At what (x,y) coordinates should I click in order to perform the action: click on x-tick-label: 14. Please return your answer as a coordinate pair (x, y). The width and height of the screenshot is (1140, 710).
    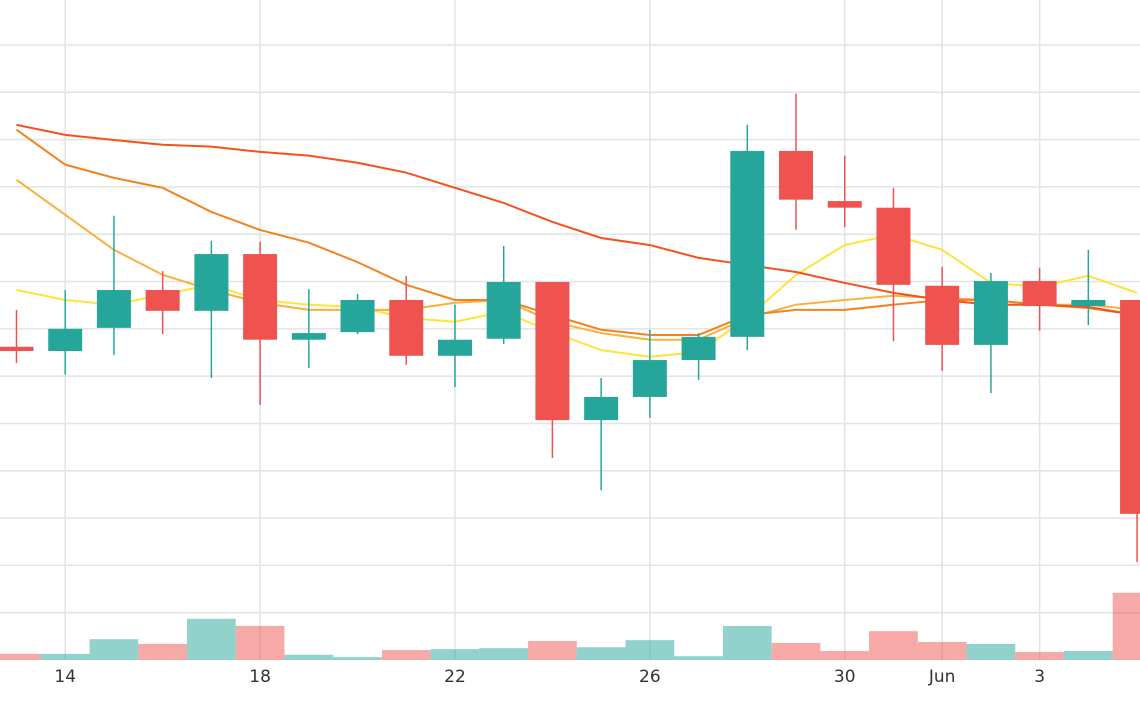
    Looking at the image, I should click on (65, 677).